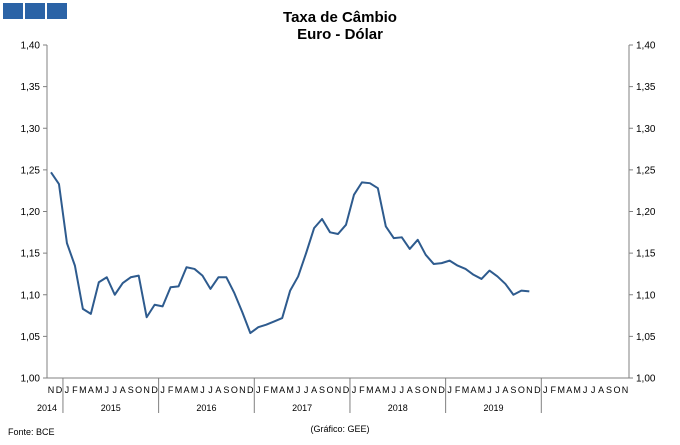 Image resolution: width=680 pixels, height=445 pixels. Describe the element at coordinates (31, 379) in the screenshot. I see `y-tick-label-left: 1,00` at that location.